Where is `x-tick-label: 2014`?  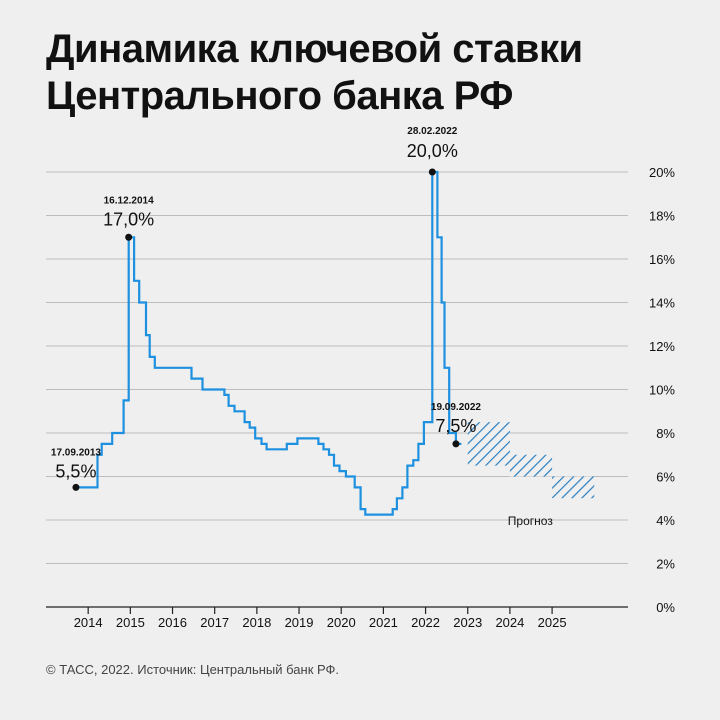 x-tick-label: 2014 is located at coordinates (88, 622).